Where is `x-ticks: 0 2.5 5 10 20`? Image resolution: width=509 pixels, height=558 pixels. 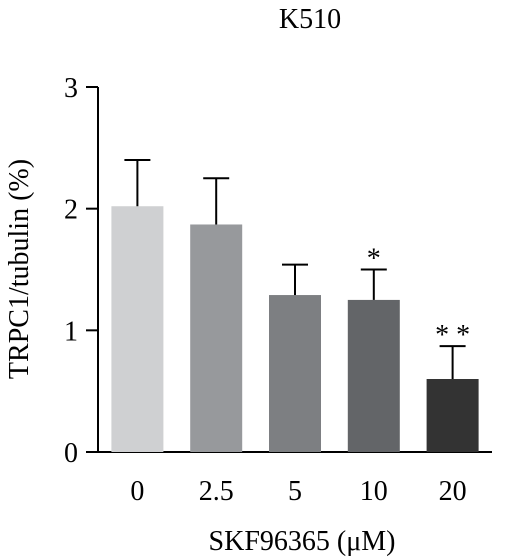
x-ticks: 0 2.5 5 10 20 is located at coordinates (298, 491).